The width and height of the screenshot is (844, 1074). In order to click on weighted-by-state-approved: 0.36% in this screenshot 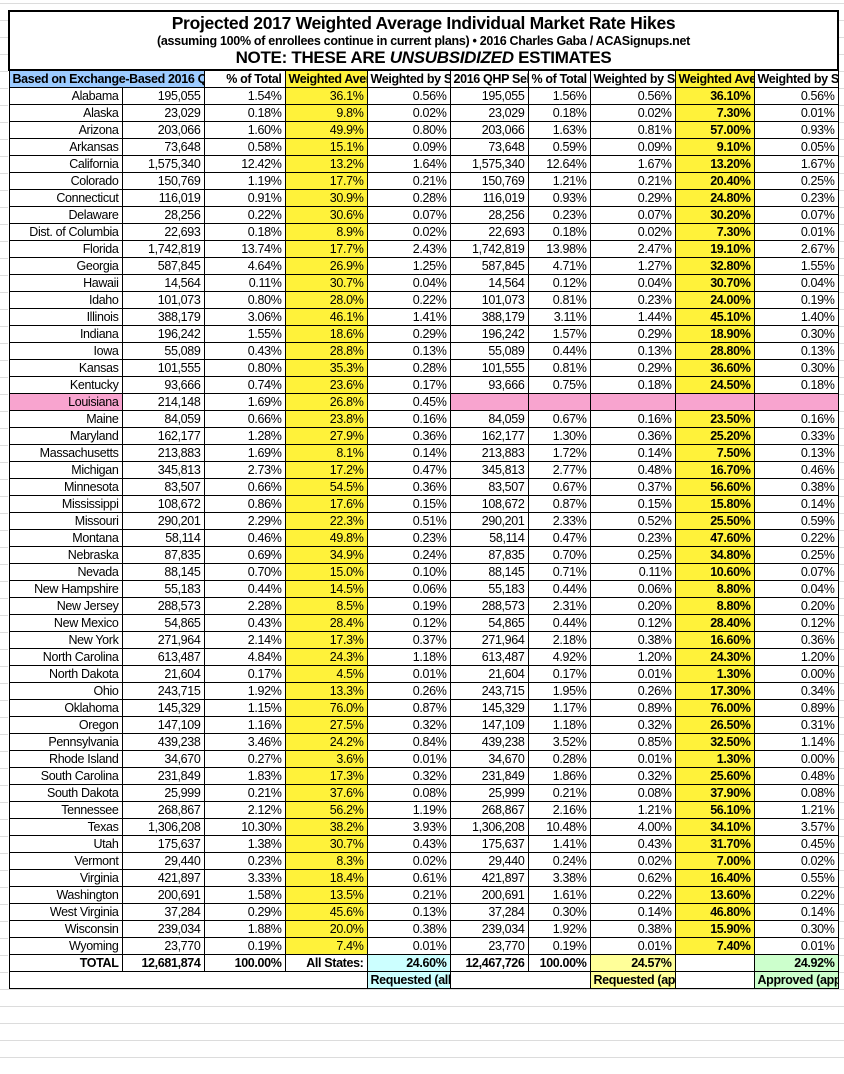, I will do `click(796, 640)`.